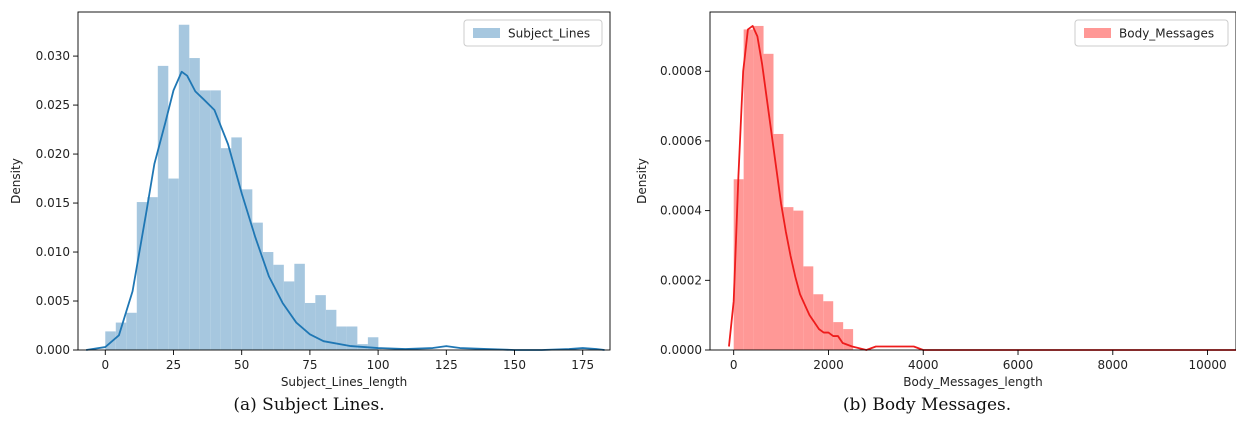 The height and width of the screenshot is (445, 1236). Describe the element at coordinates (241, 365) in the screenshot. I see `x-tick-label: 50` at that location.